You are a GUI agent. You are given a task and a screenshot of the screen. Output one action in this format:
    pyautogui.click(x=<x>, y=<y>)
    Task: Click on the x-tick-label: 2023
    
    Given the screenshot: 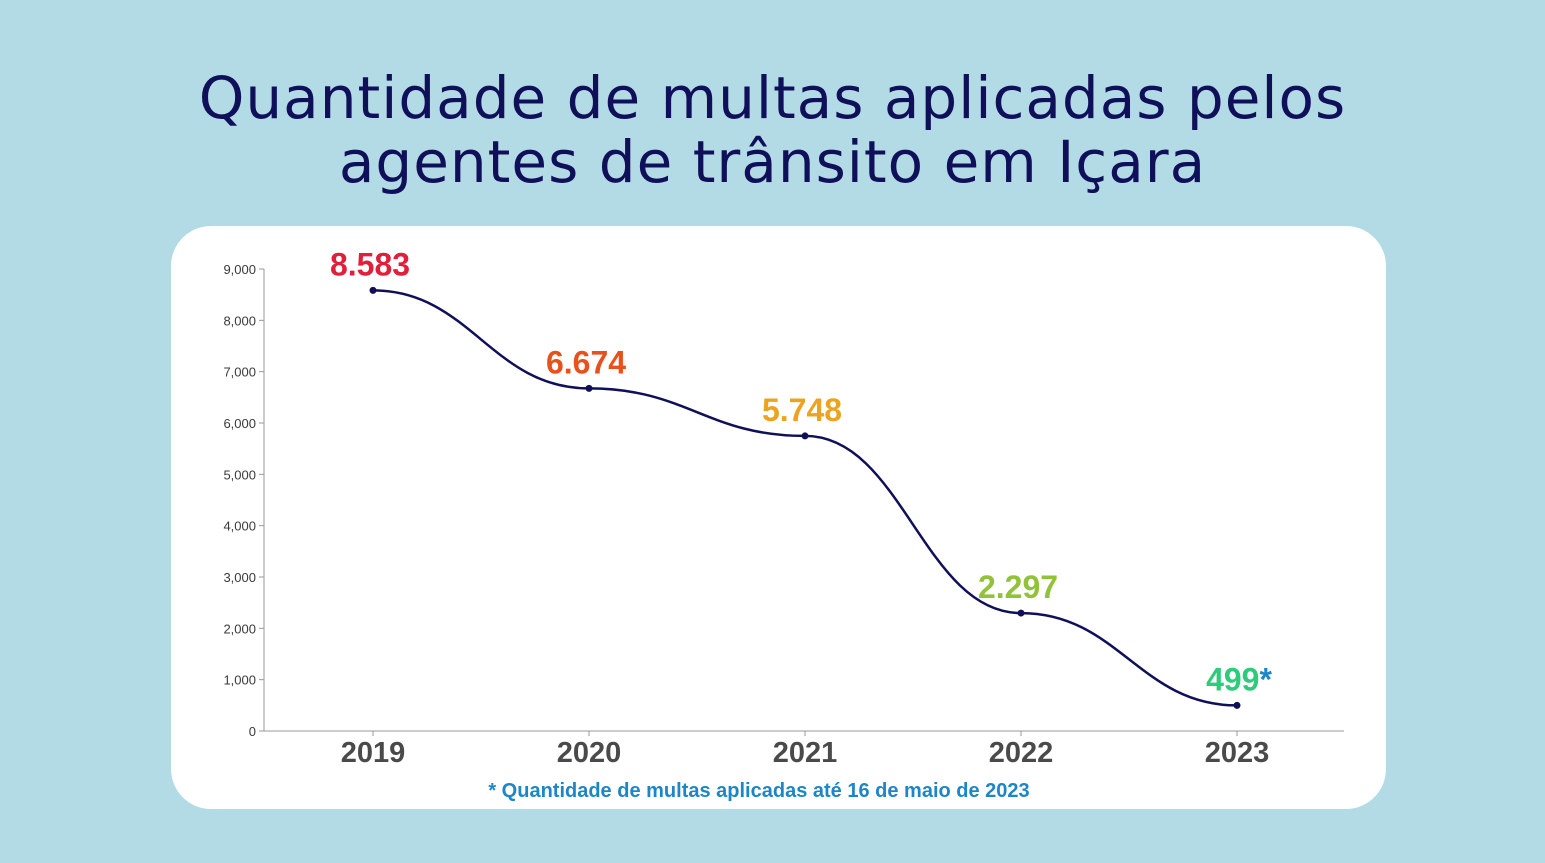 What is the action you would take?
    pyautogui.click(x=1237, y=753)
    